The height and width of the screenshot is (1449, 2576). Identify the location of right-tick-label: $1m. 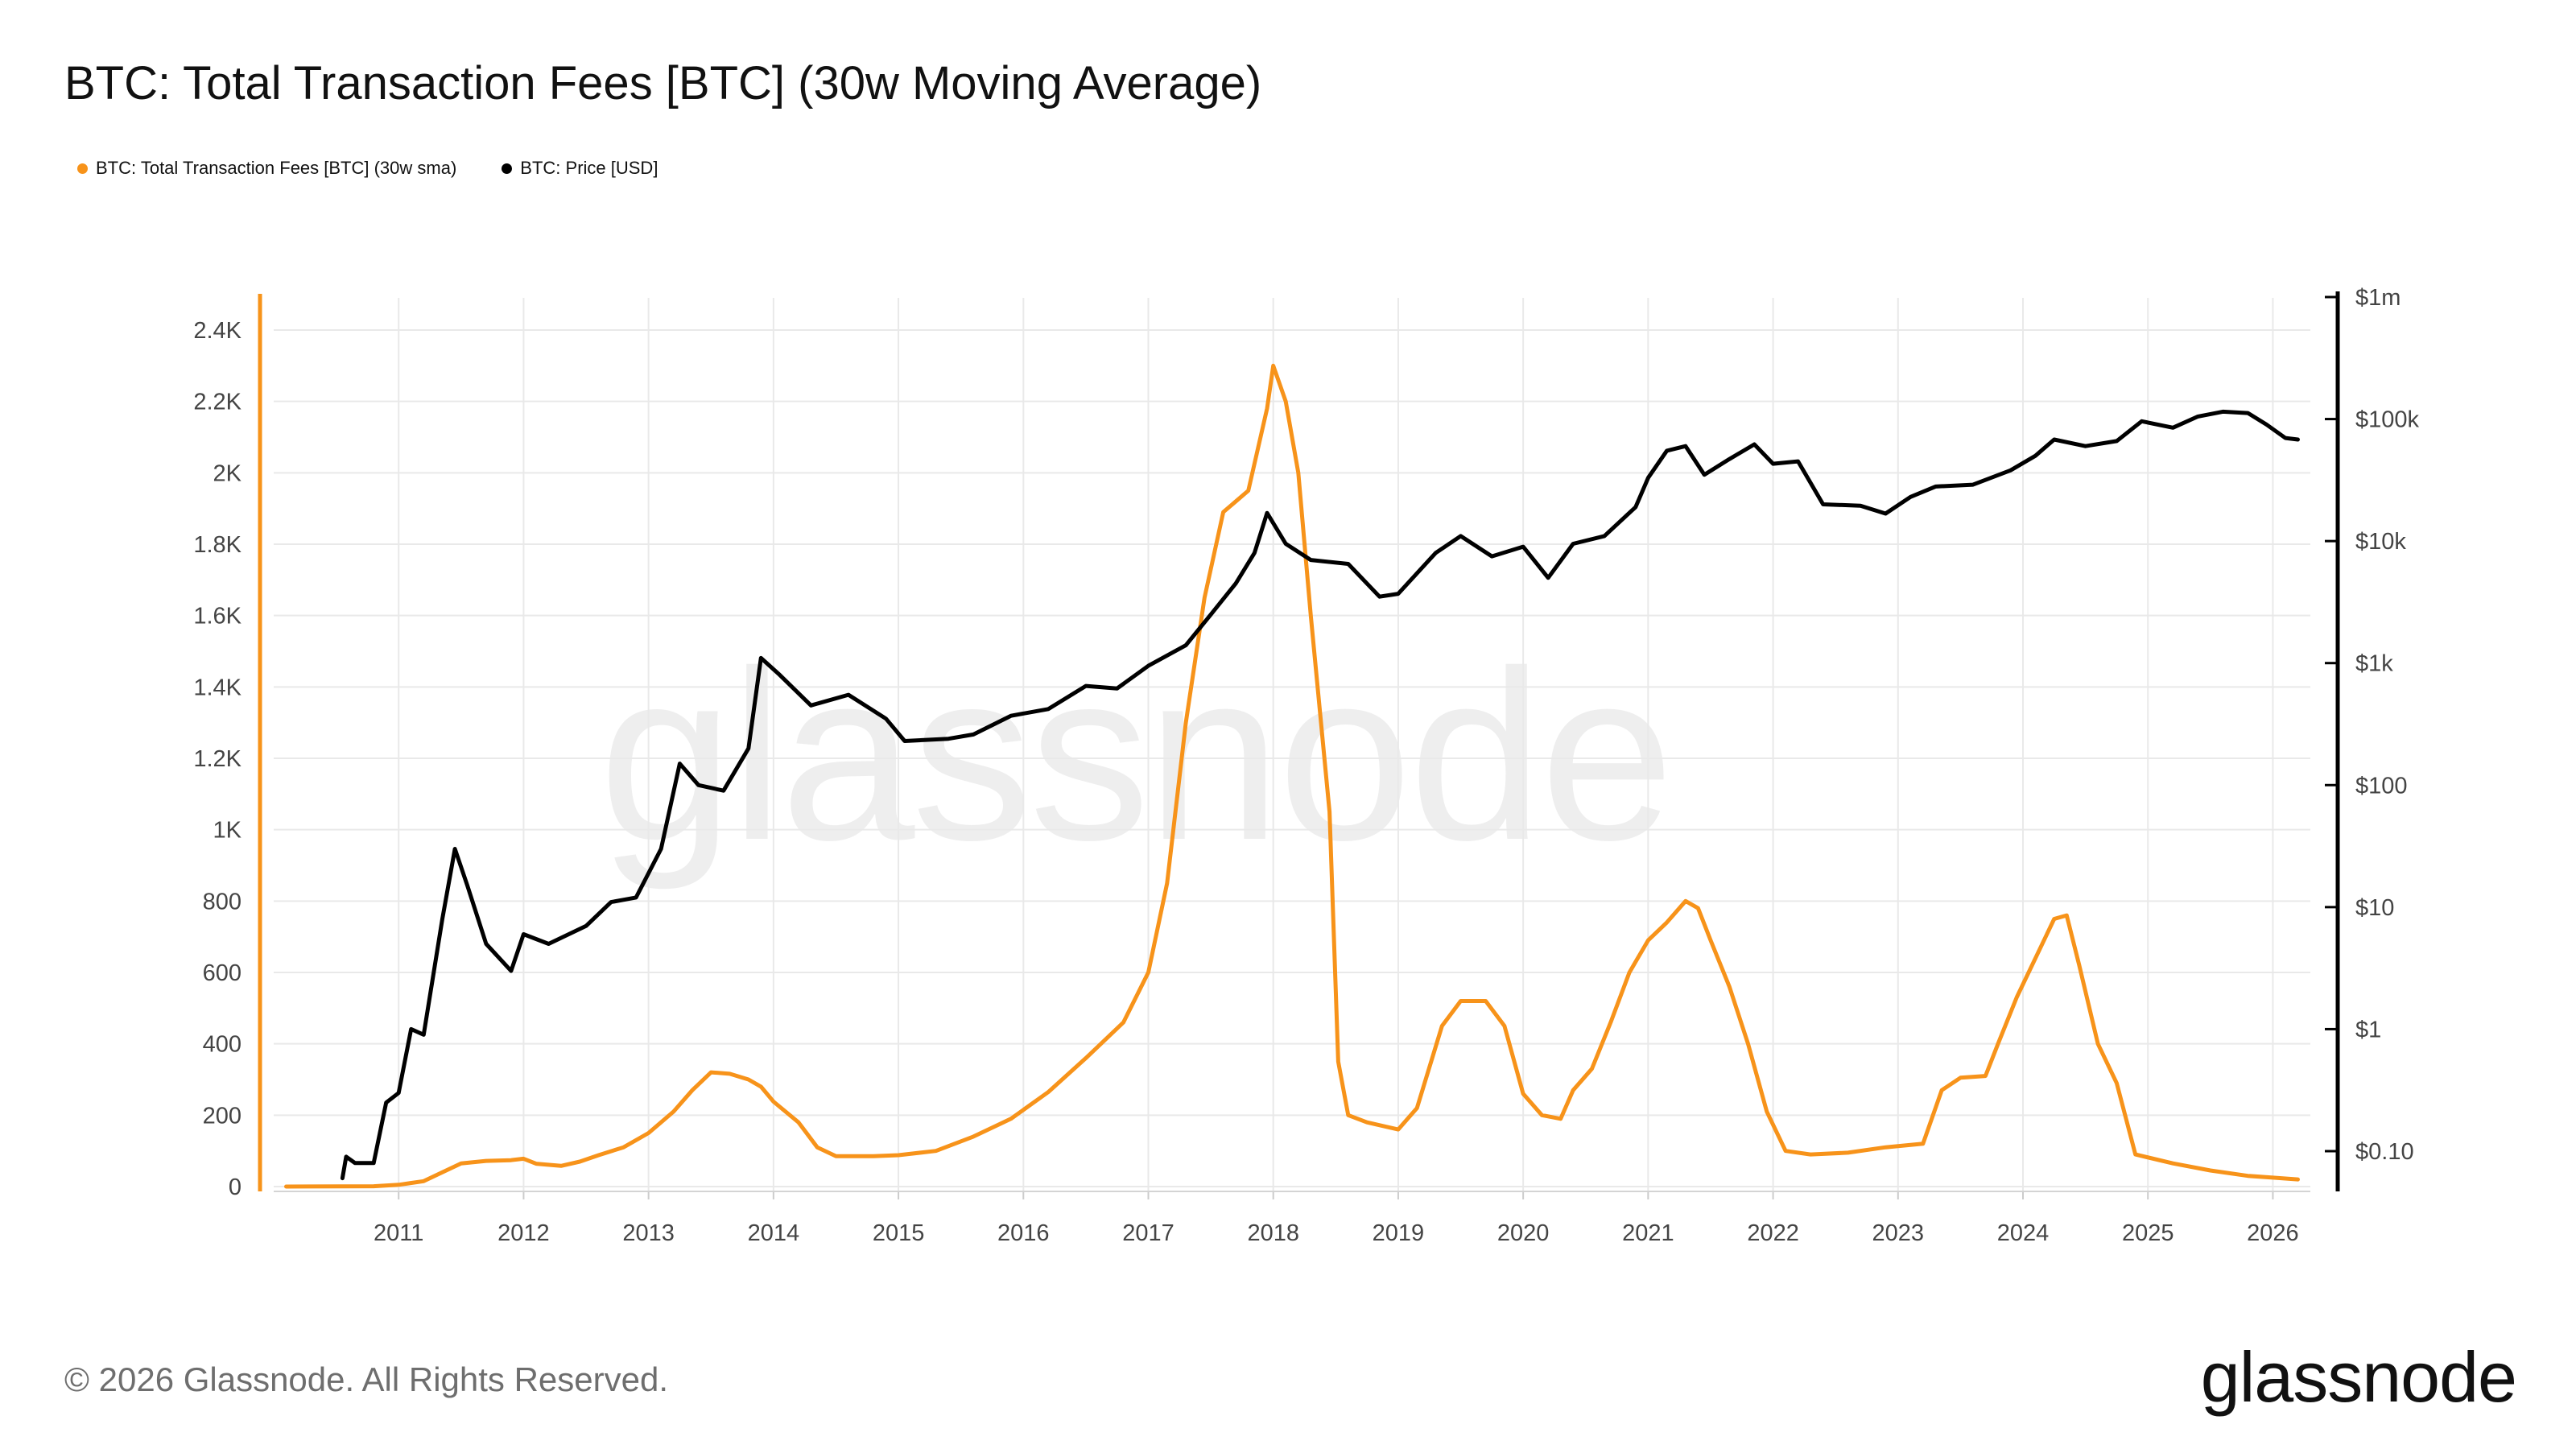
(2378, 298).